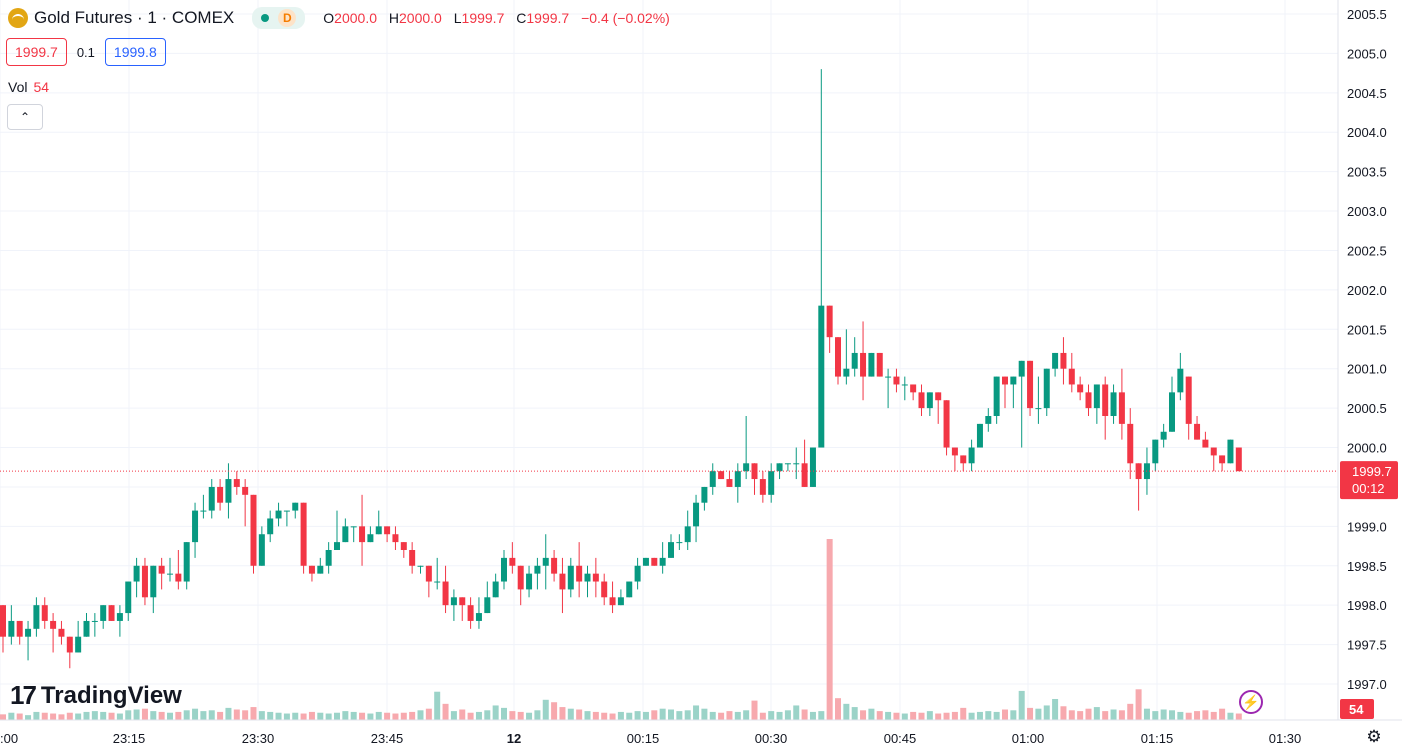 This screenshot has width=1402, height=755. What do you see at coordinates (135, 52) in the screenshot?
I see `buy-button: 1999.8` at bounding box center [135, 52].